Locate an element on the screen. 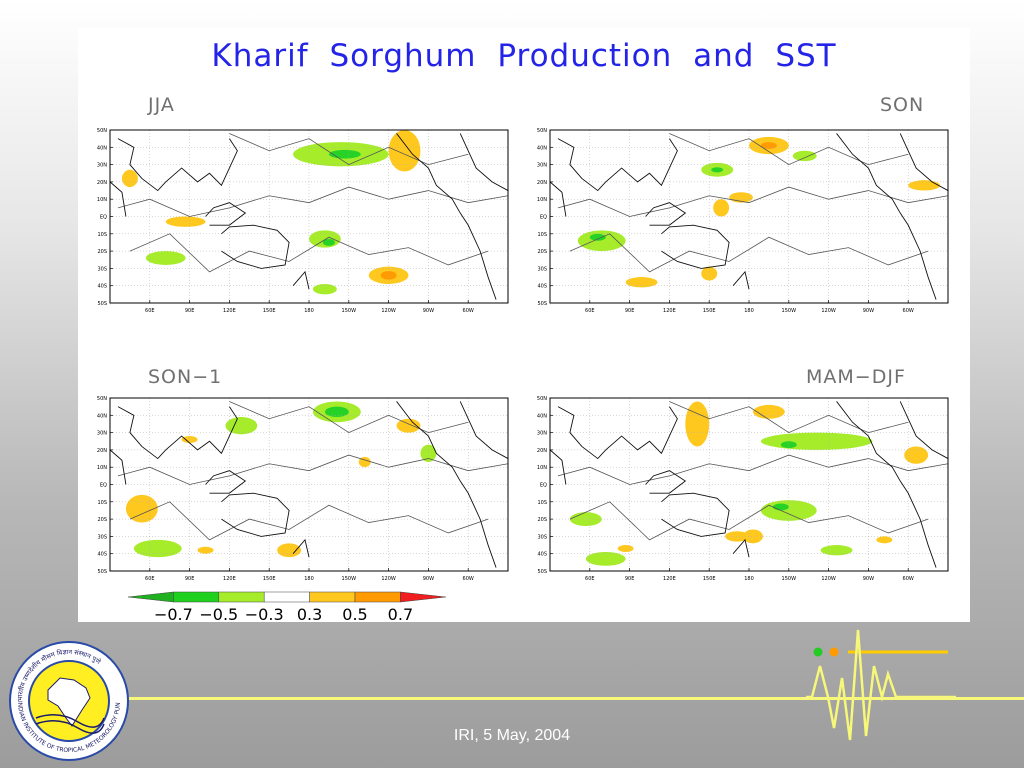 Image resolution: width=1024 pixels, height=768 pixels. colorbar-tick-label: −0.7 is located at coordinates (173, 614).